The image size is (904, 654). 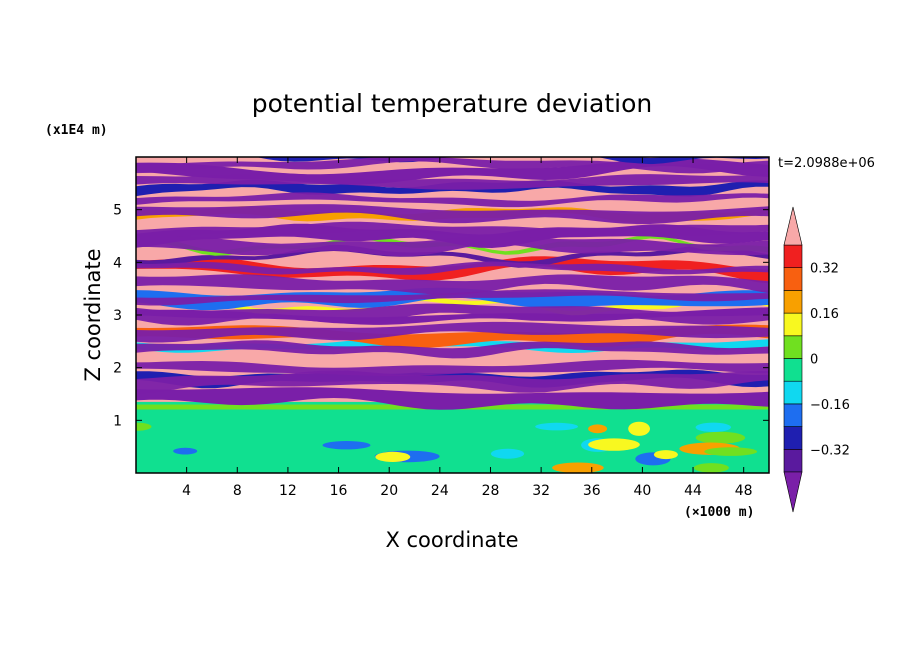 I want to click on colorbar-label: −0.16, so click(x=830, y=405).